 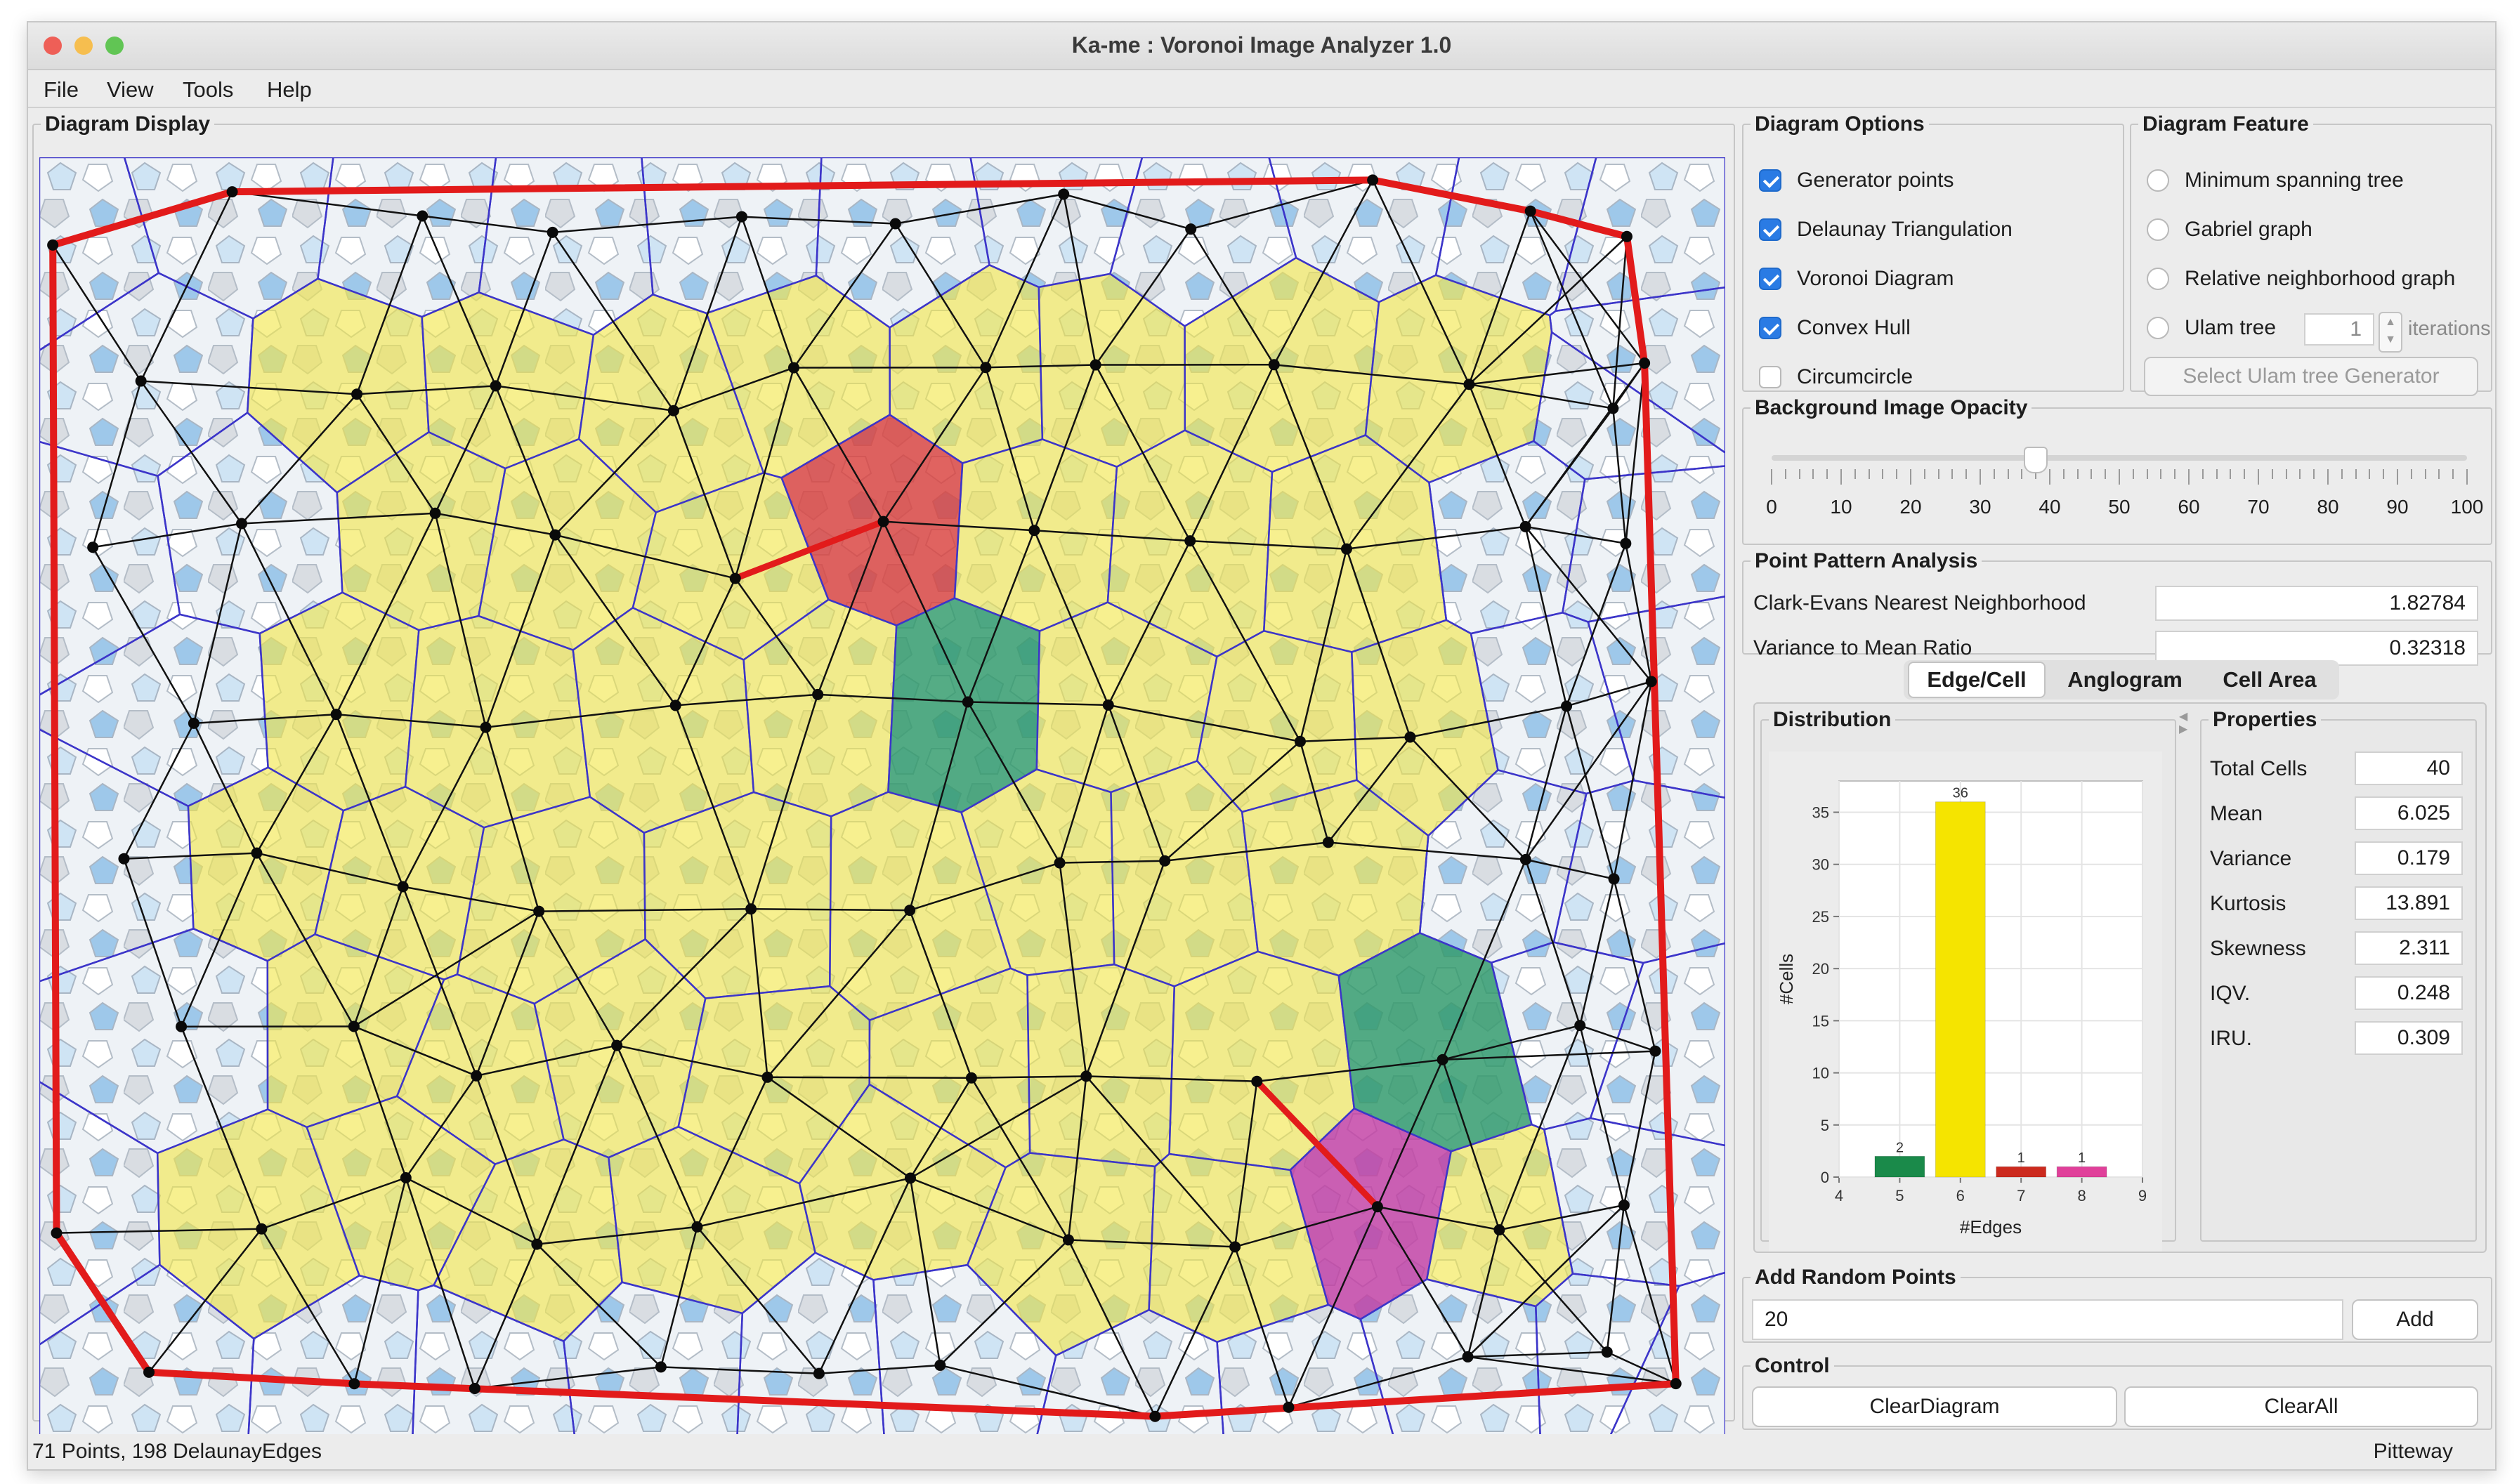 What do you see at coordinates (130, 90) in the screenshot?
I see `menu-view: View` at bounding box center [130, 90].